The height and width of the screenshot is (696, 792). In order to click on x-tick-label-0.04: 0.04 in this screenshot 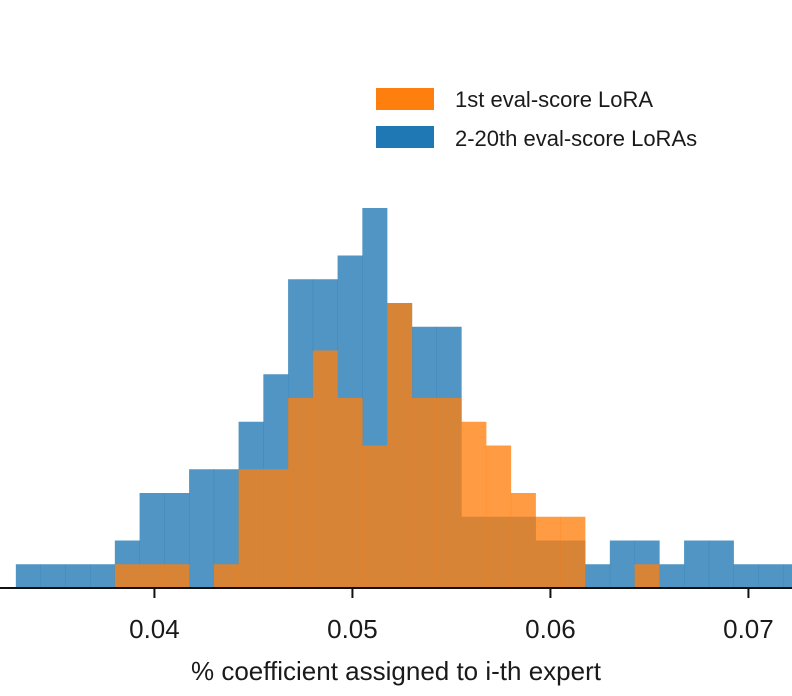, I will do `click(154, 629)`.